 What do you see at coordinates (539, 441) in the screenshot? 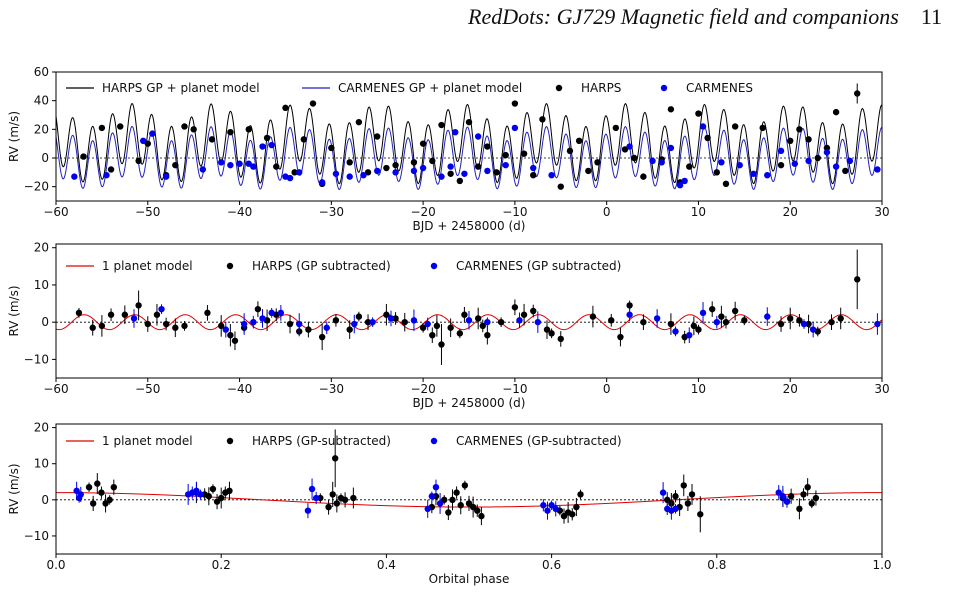
I see `legend-label: CARMENES (GP-subtracted)` at bounding box center [539, 441].